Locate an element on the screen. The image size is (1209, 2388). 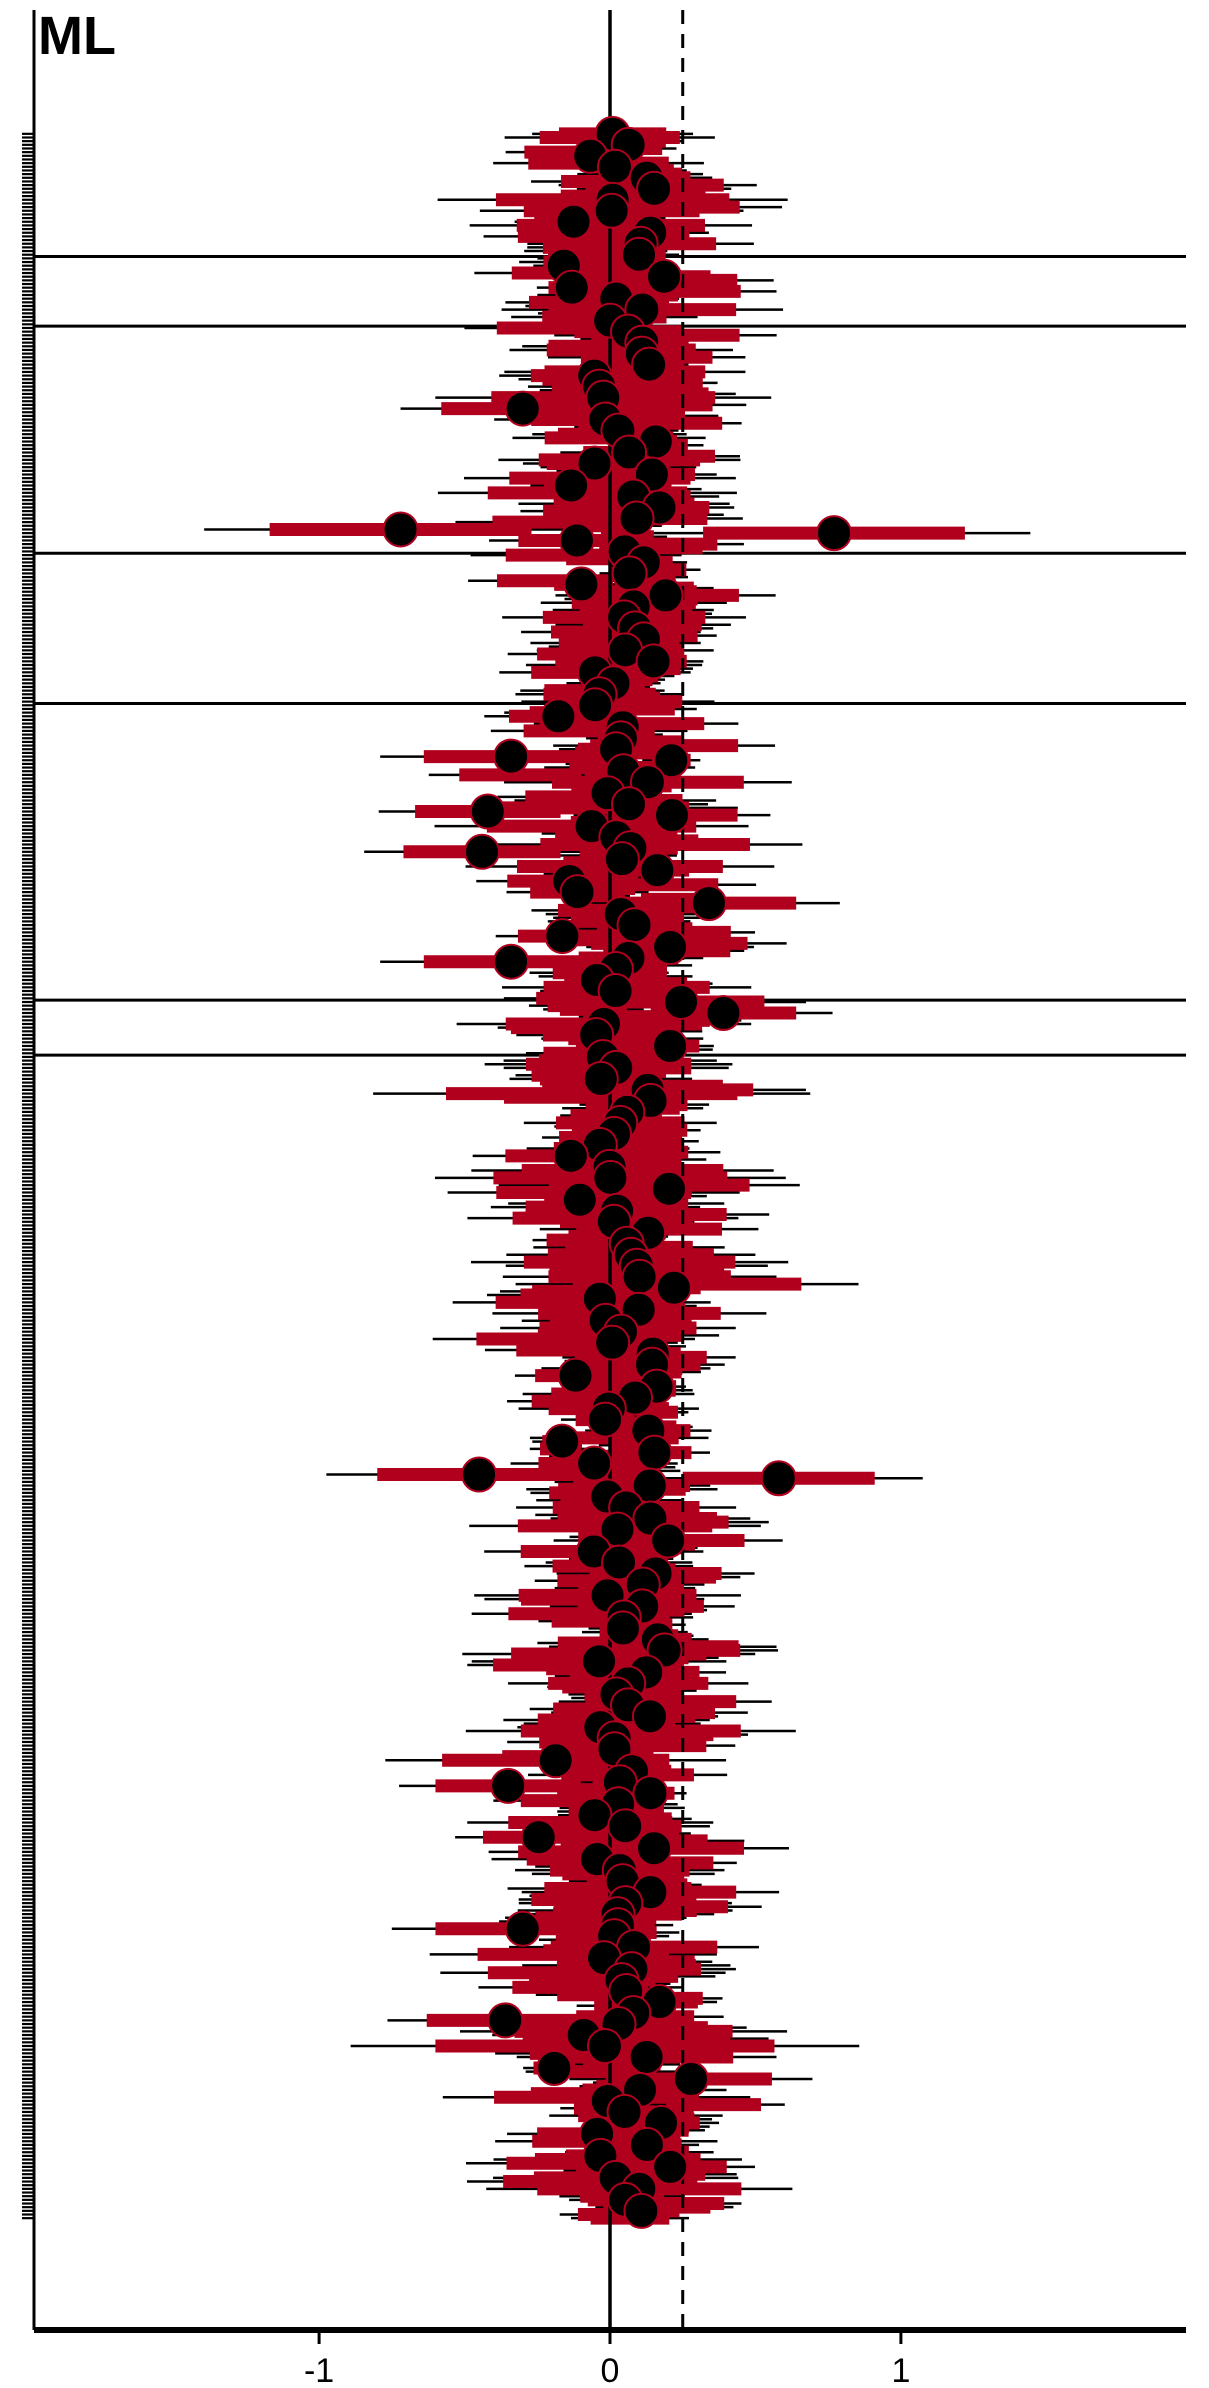
x-tick-label: -1 is located at coordinates (319, 2370).